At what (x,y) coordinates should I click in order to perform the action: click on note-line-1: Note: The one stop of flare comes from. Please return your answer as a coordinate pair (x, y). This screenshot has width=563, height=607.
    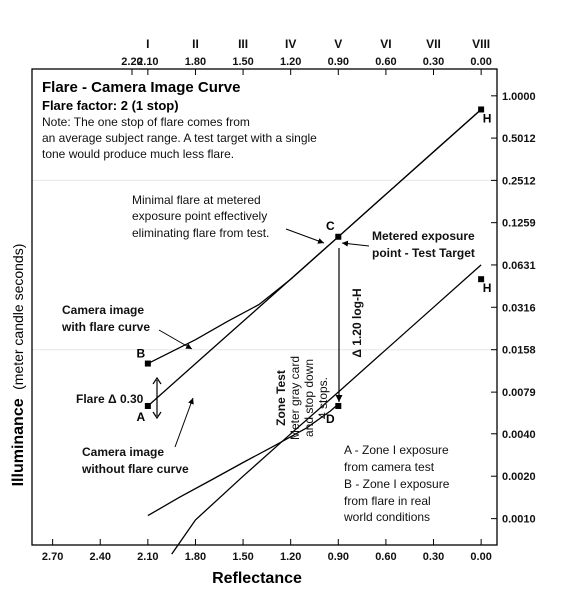
    Looking at the image, I should click on (146, 122).